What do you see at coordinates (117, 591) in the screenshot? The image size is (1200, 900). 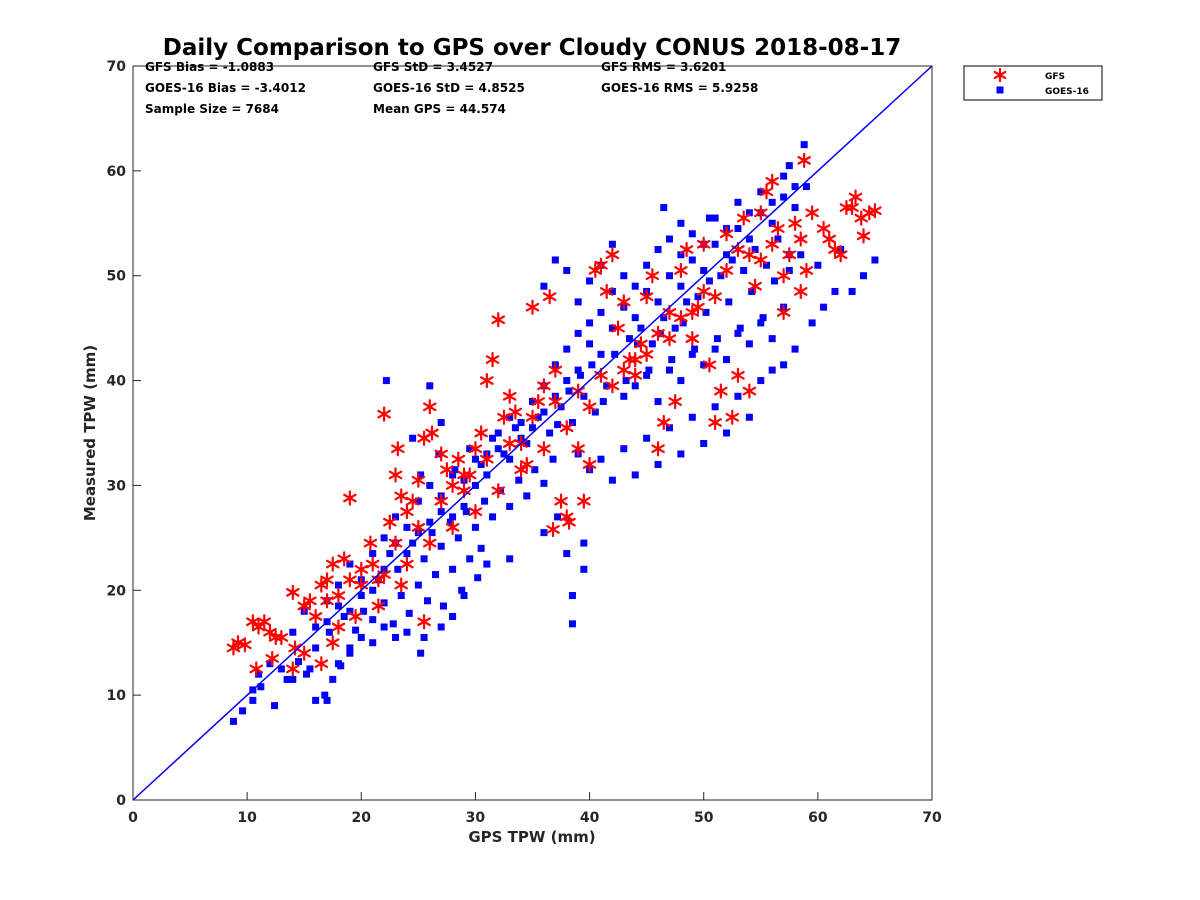 I see `y-tick-label: 20` at bounding box center [117, 591].